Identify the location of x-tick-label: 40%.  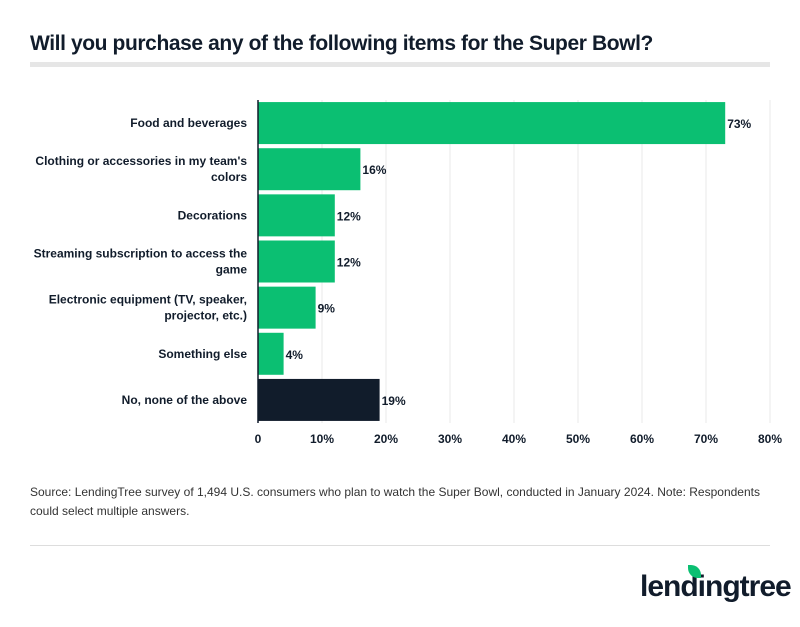
(514, 439).